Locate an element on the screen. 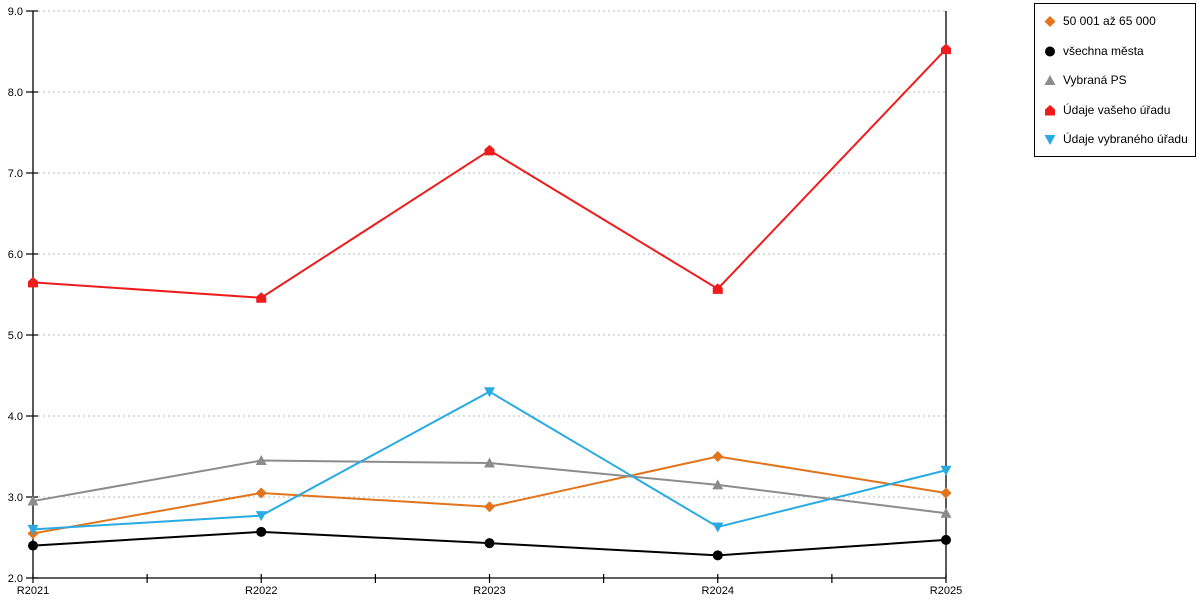 This screenshot has height=600, width=1200. series-circle is located at coordinates (489, 543).